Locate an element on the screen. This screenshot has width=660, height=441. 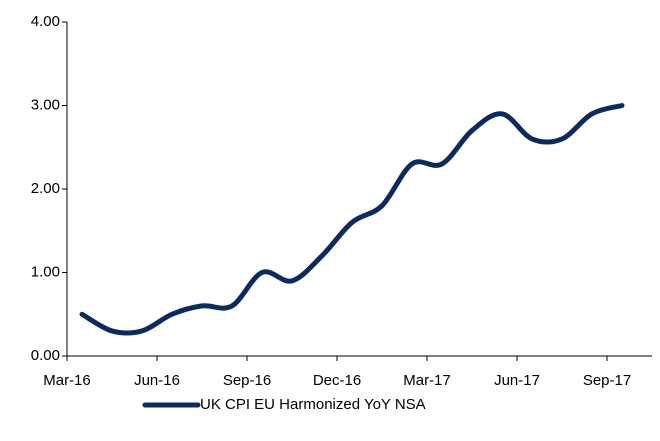
y-tick-label: 3.00 is located at coordinates (45, 104).